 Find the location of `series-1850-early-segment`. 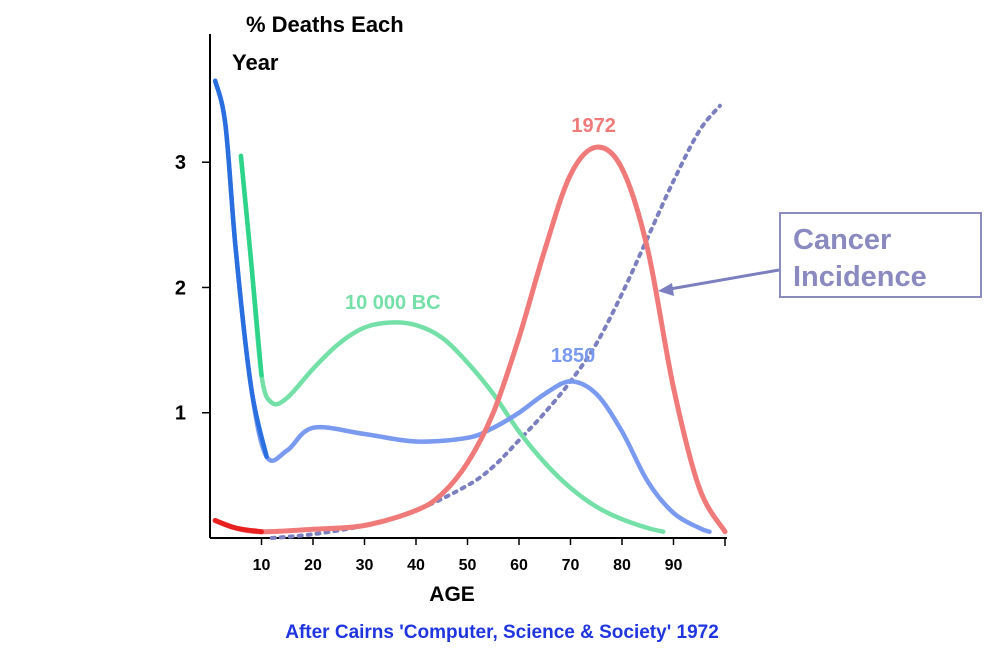

series-1850-early-segment is located at coordinates (240, 268).